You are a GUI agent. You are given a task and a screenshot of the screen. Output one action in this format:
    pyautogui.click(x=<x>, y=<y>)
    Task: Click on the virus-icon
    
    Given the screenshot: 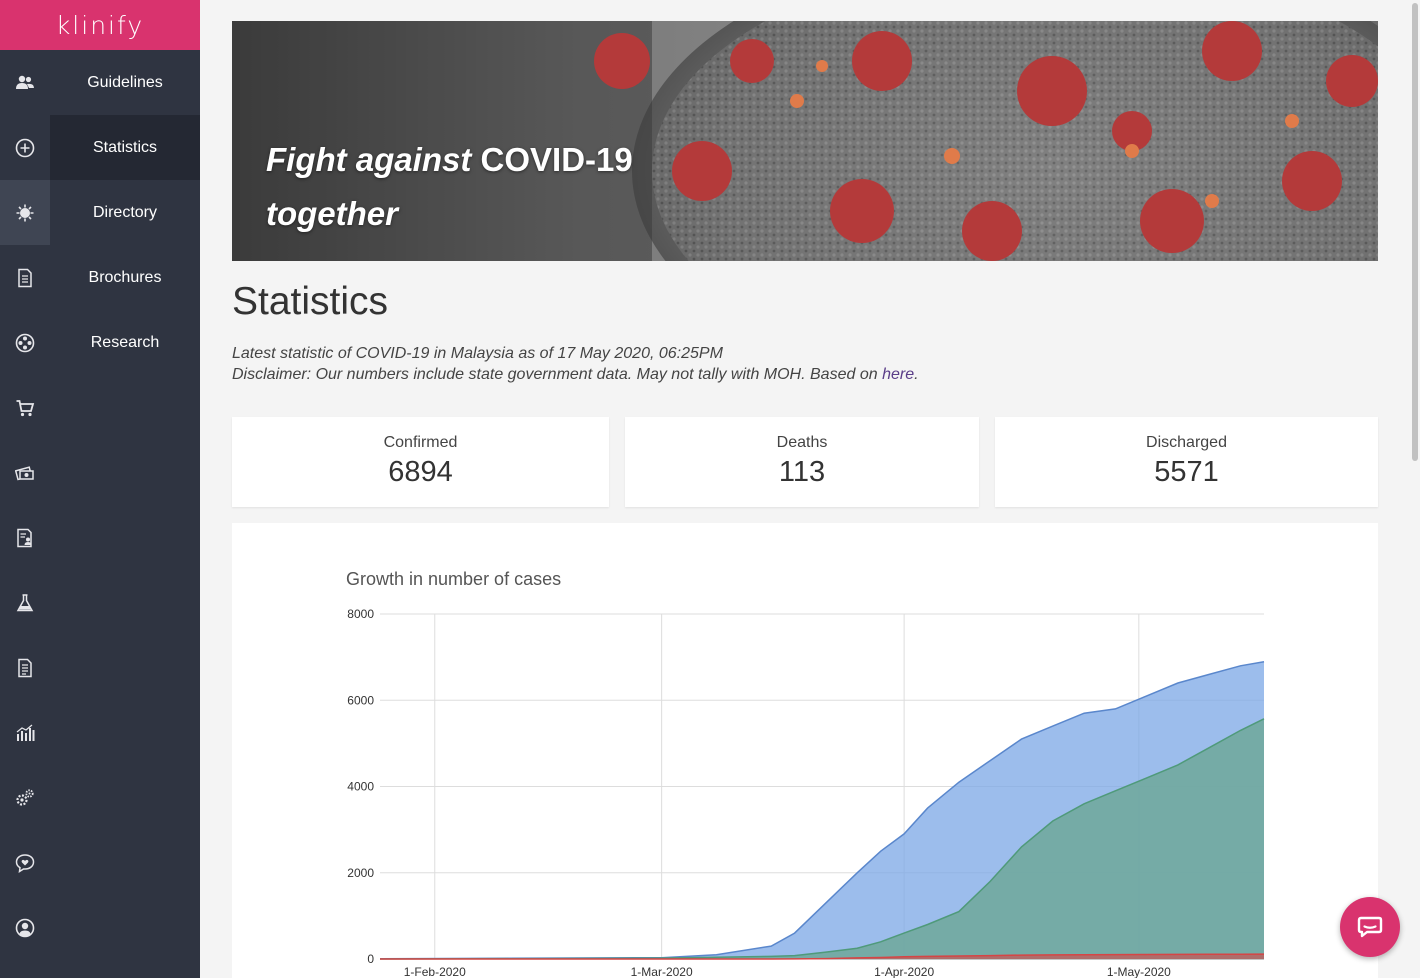 What is the action you would take?
    pyautogui.click(x=25, y=212)
    